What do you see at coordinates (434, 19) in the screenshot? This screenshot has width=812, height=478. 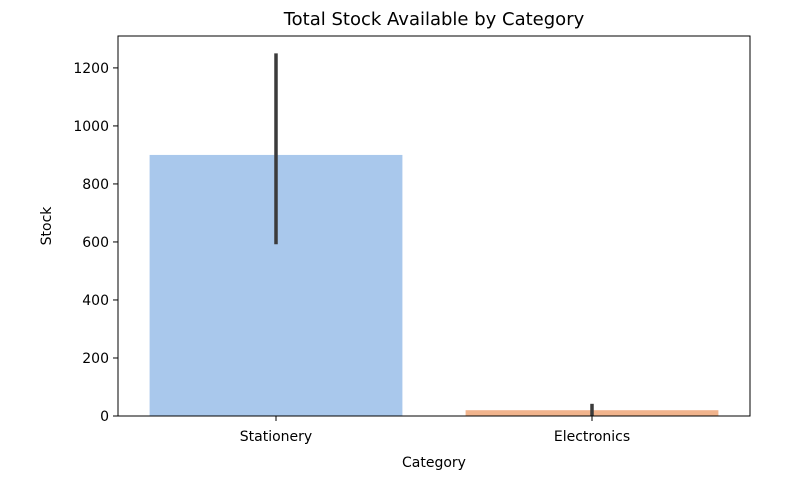 I see `chart-title: Total Stock Available by Category` at bounding box center [434, 19].